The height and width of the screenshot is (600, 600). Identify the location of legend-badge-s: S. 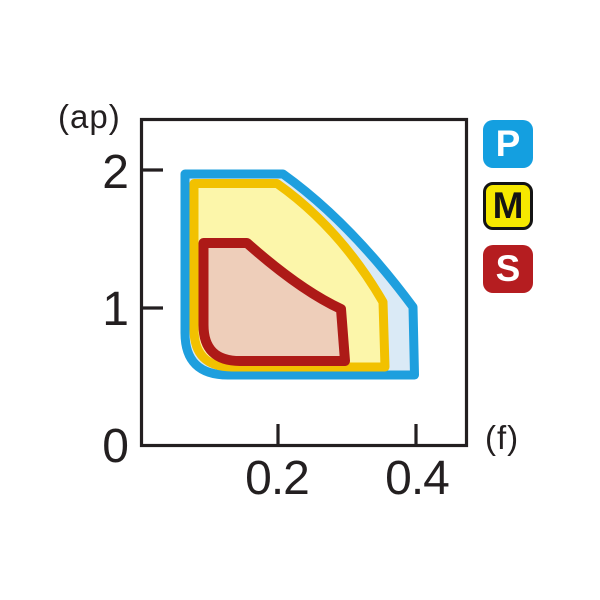
(508, 269).